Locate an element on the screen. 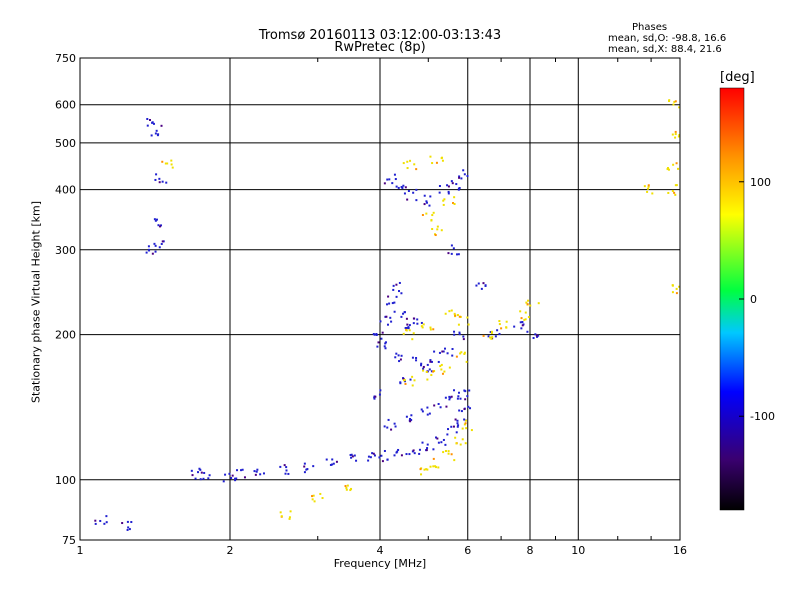  y-tick-label: 100 is located at coordinates (65, 480).